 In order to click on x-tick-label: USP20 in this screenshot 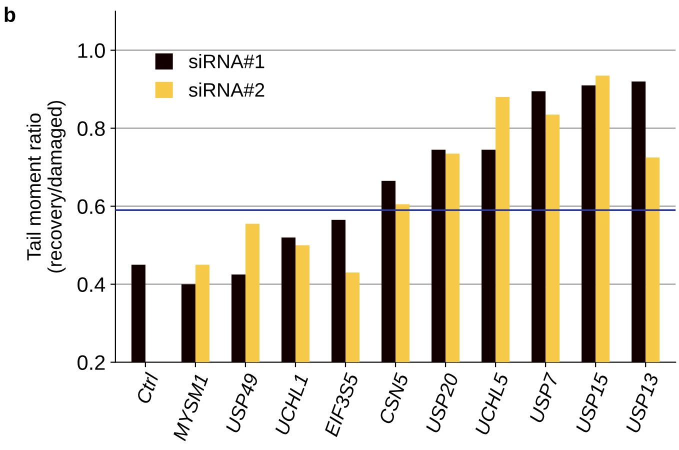, I will do `click(442, 403)`.